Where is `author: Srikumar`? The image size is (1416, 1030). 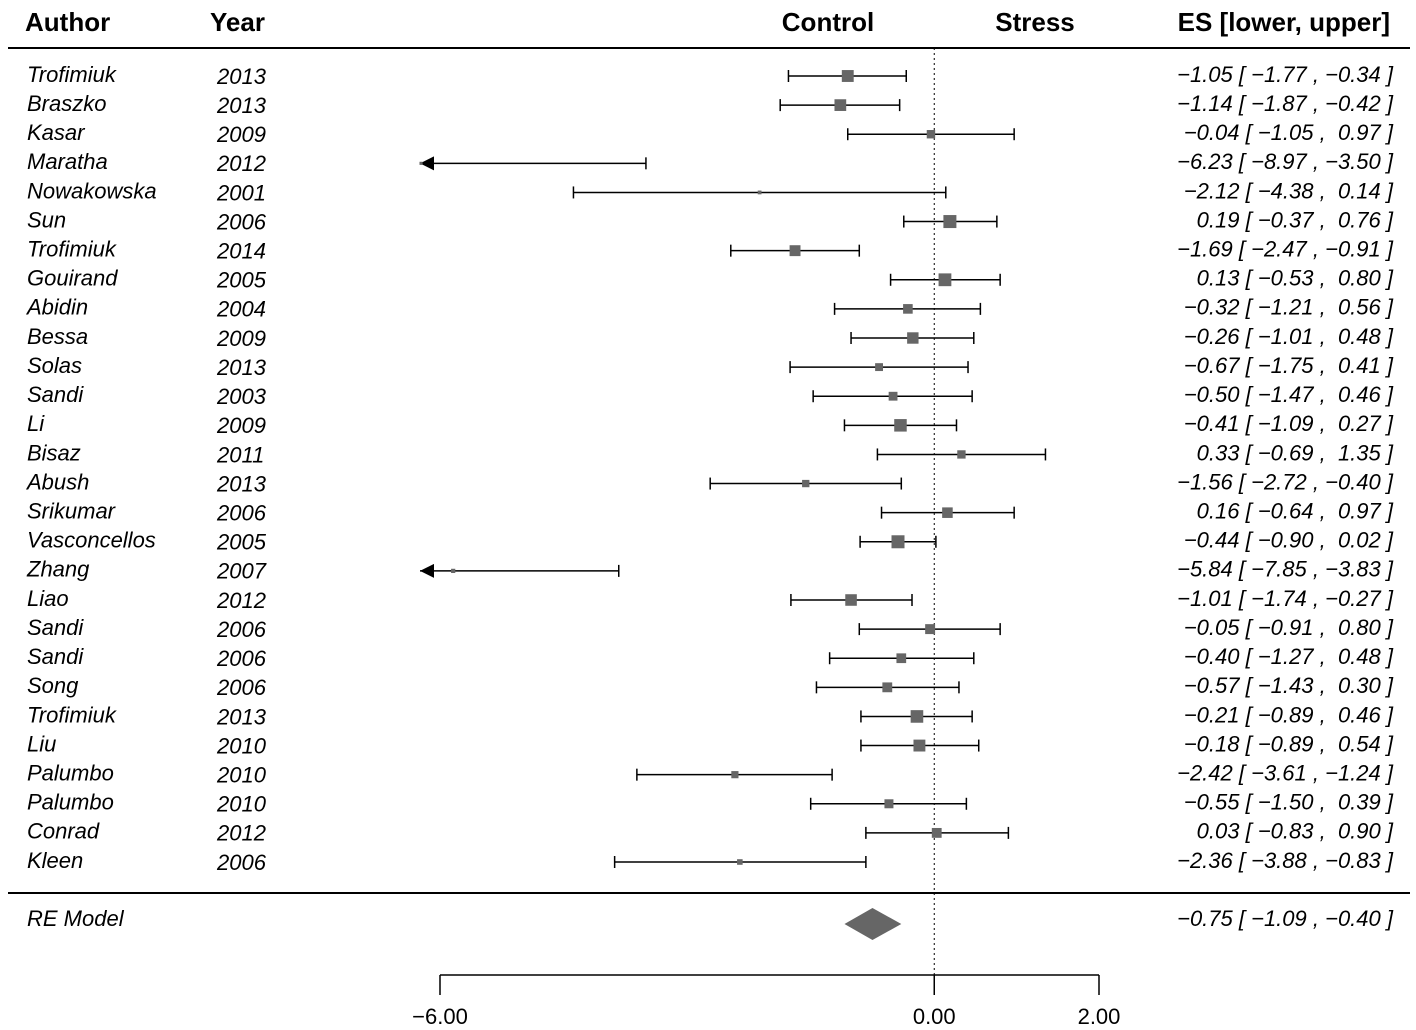
author: Srikumar is located at coordinates (72, 510).